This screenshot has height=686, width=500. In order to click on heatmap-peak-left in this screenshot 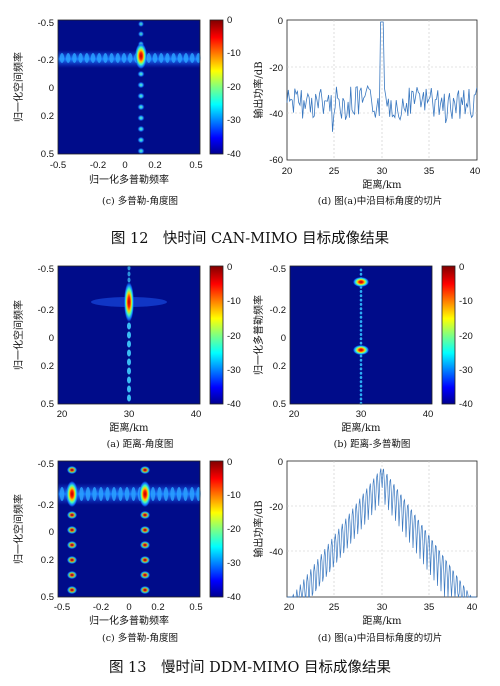, I will do `click(72, 494)`.